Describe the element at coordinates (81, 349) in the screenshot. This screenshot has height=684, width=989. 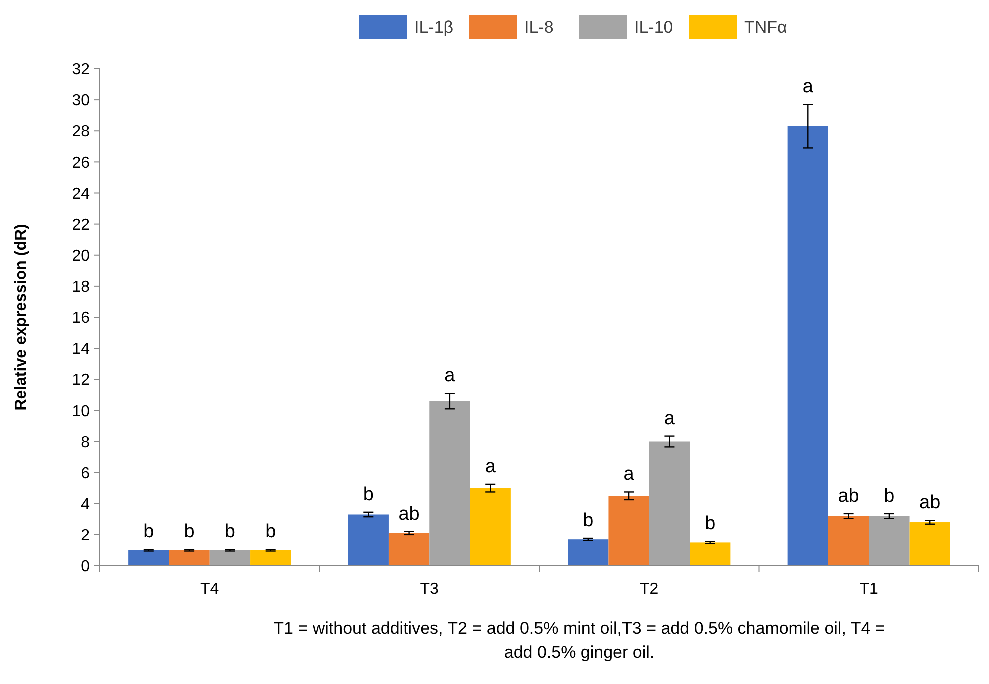
I see `y-tick-label: 14` at that location.